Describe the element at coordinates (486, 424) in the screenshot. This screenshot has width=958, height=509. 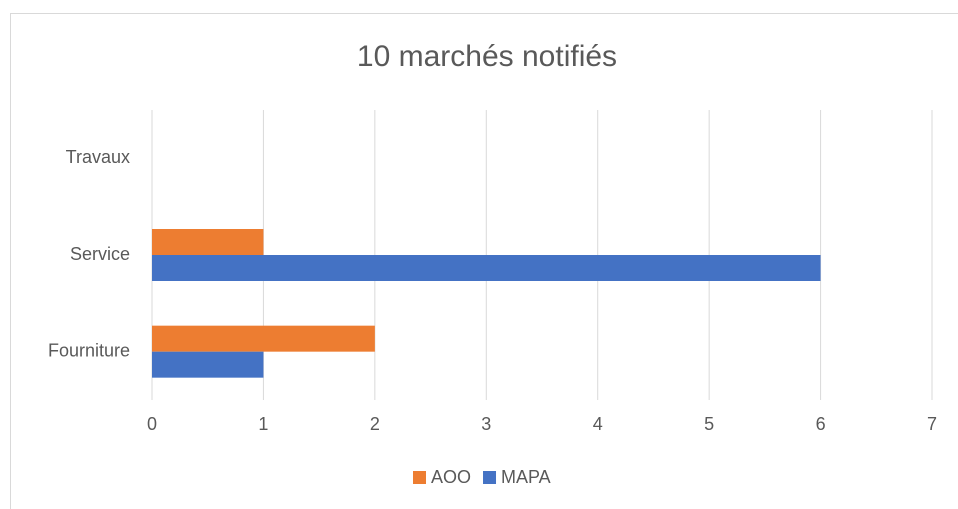
I see `x-tick-label: 3` at that location.